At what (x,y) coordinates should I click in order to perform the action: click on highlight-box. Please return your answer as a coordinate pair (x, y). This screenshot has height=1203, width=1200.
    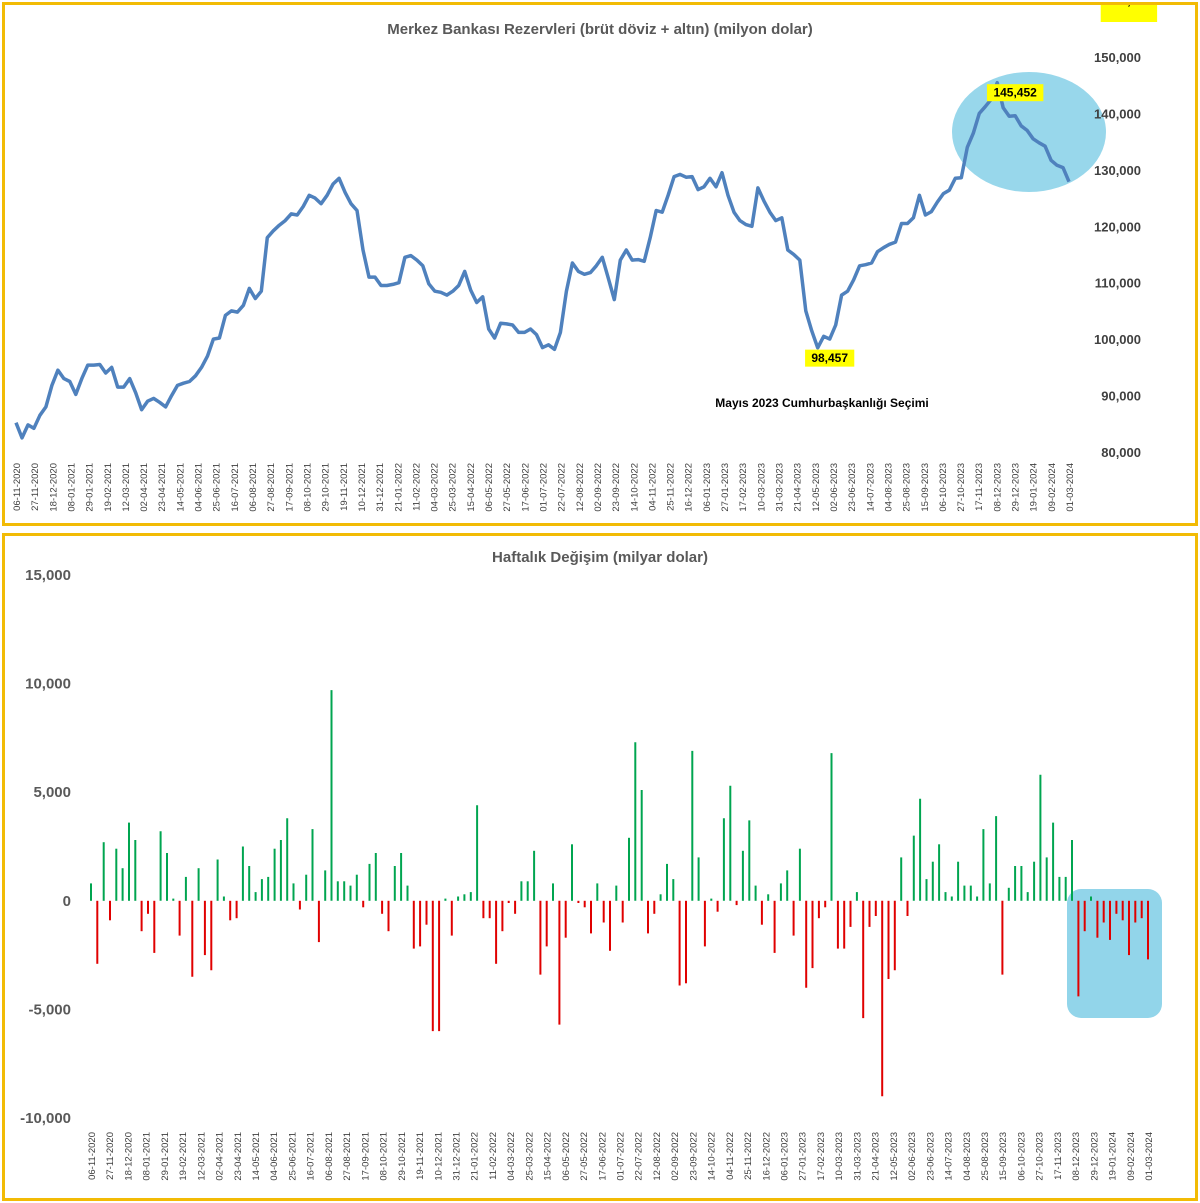
    Looking at the image, I should click on (1114, 953).